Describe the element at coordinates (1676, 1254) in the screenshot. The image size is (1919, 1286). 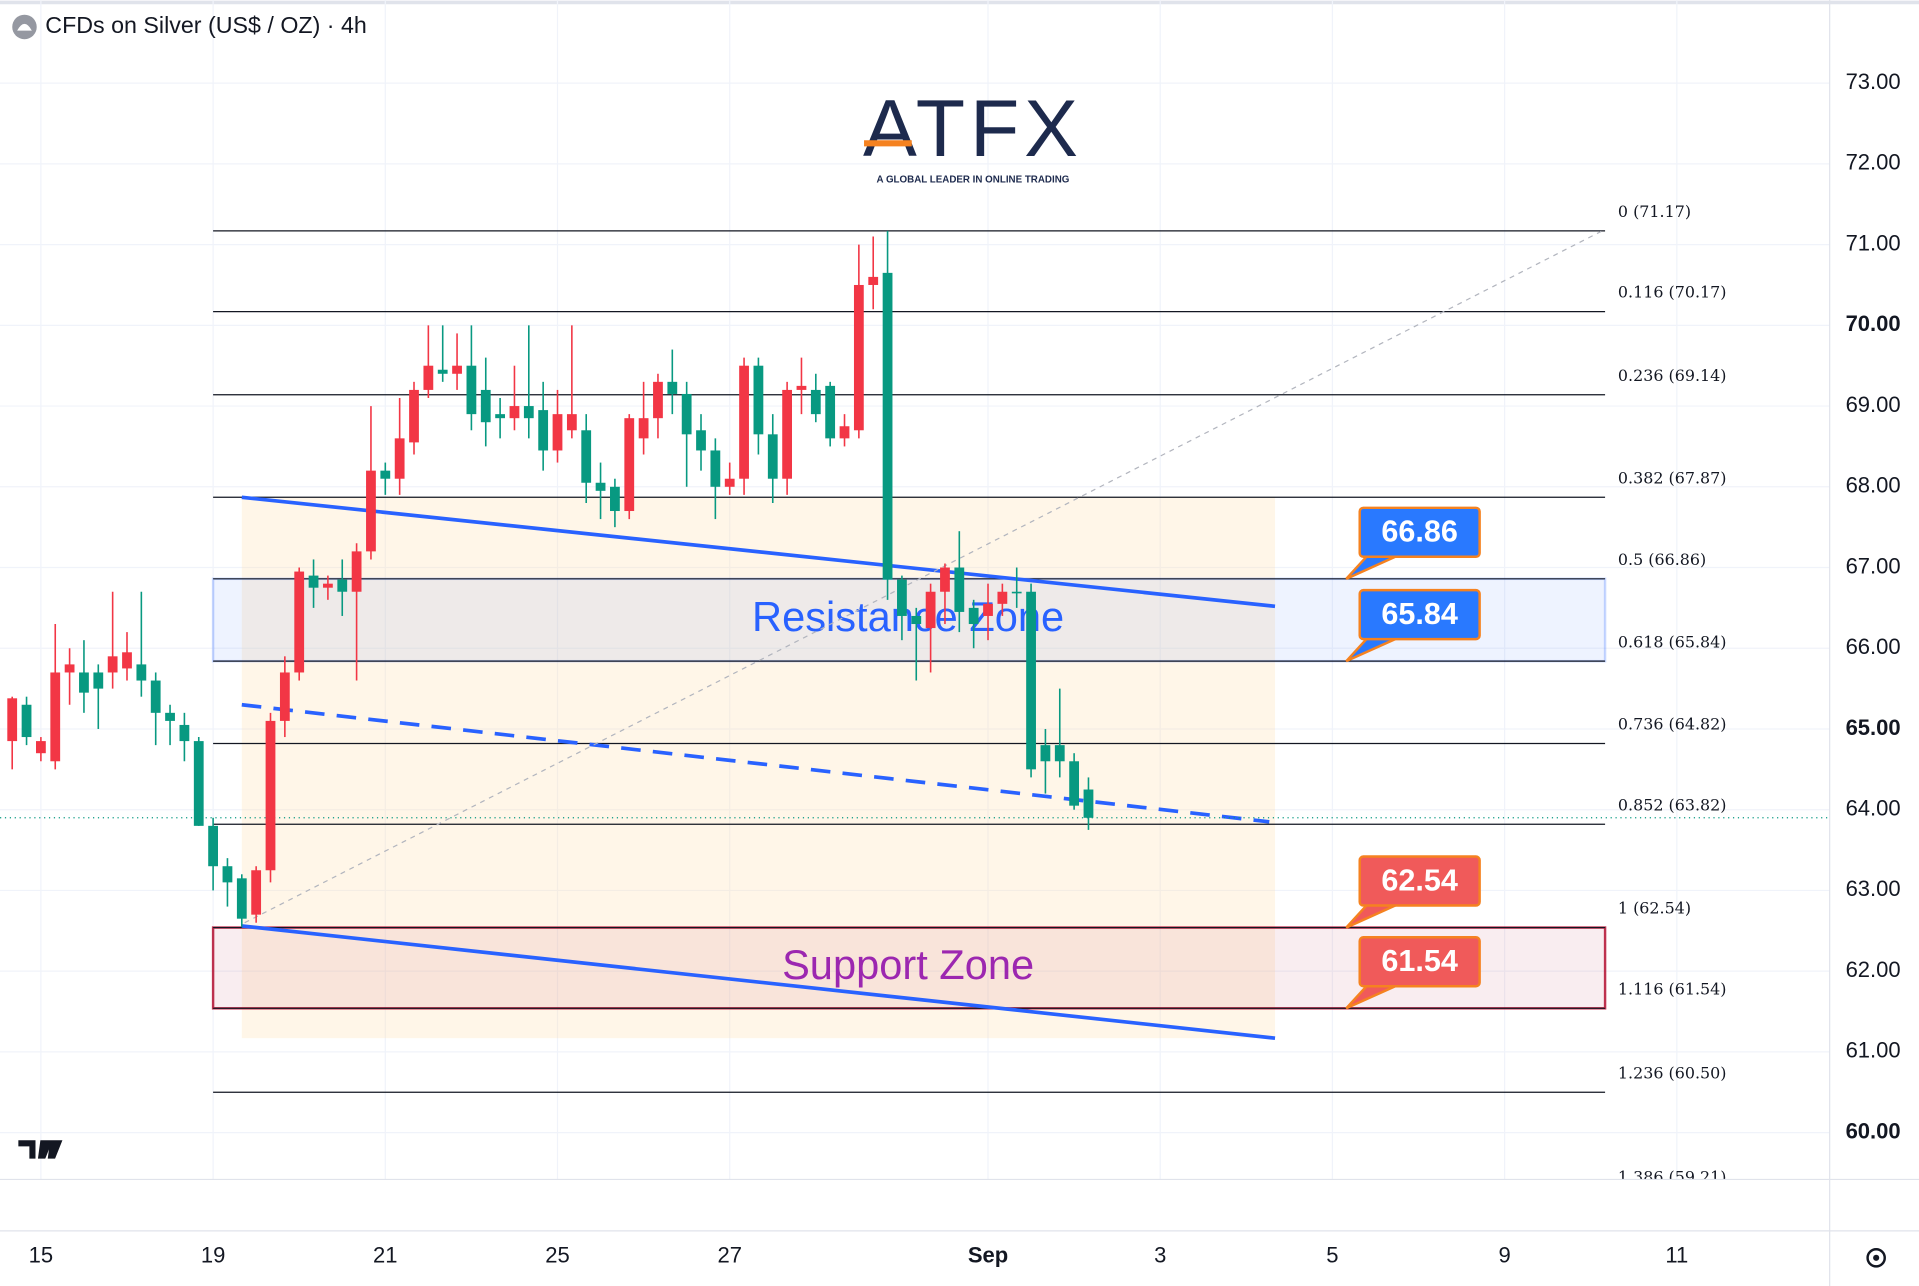
I see `x-tick-label: 11` at that location.